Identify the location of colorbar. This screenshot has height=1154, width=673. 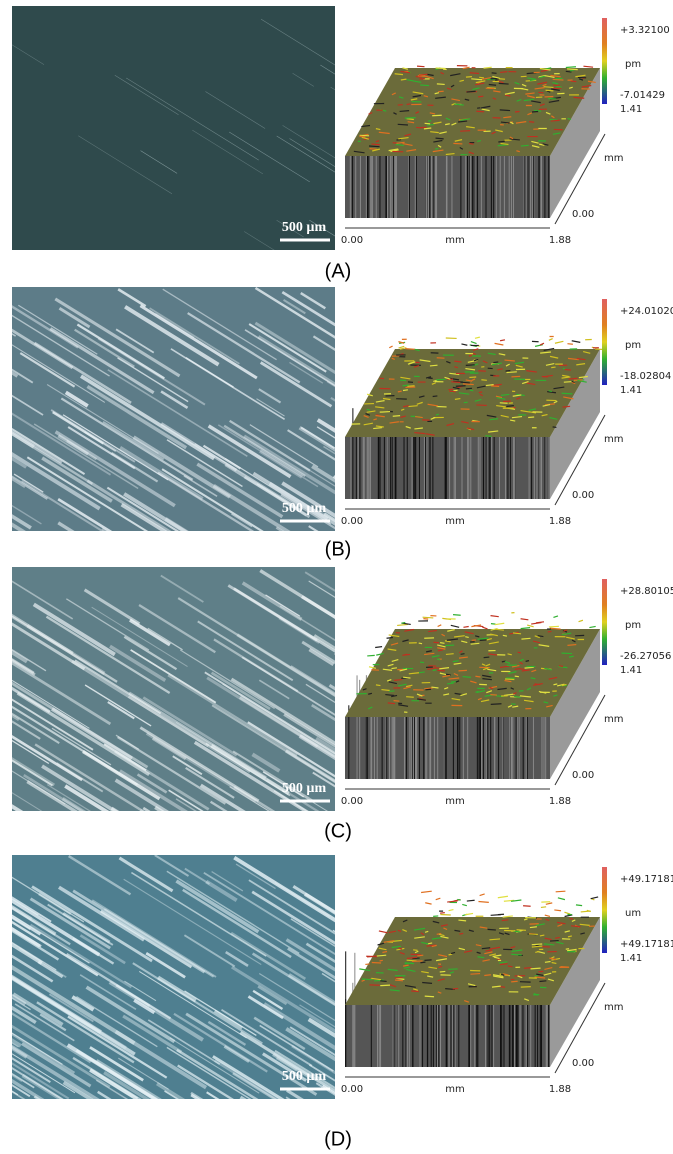
(604, 622).